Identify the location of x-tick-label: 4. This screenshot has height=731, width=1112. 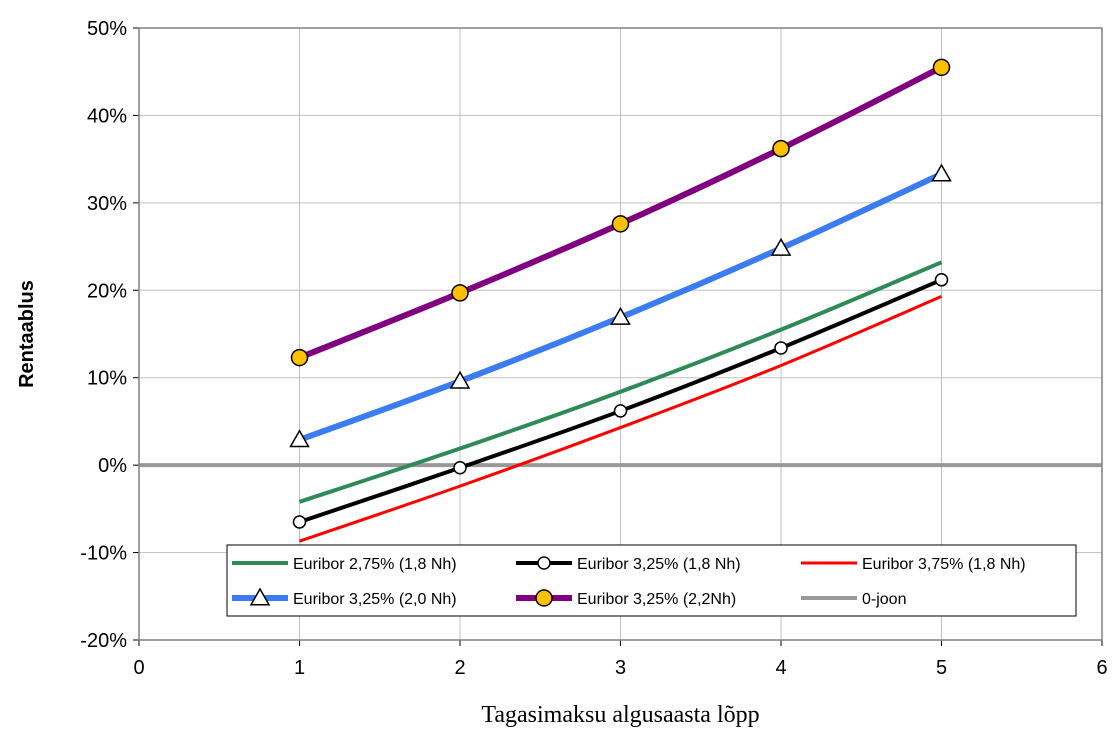
(780, 668).